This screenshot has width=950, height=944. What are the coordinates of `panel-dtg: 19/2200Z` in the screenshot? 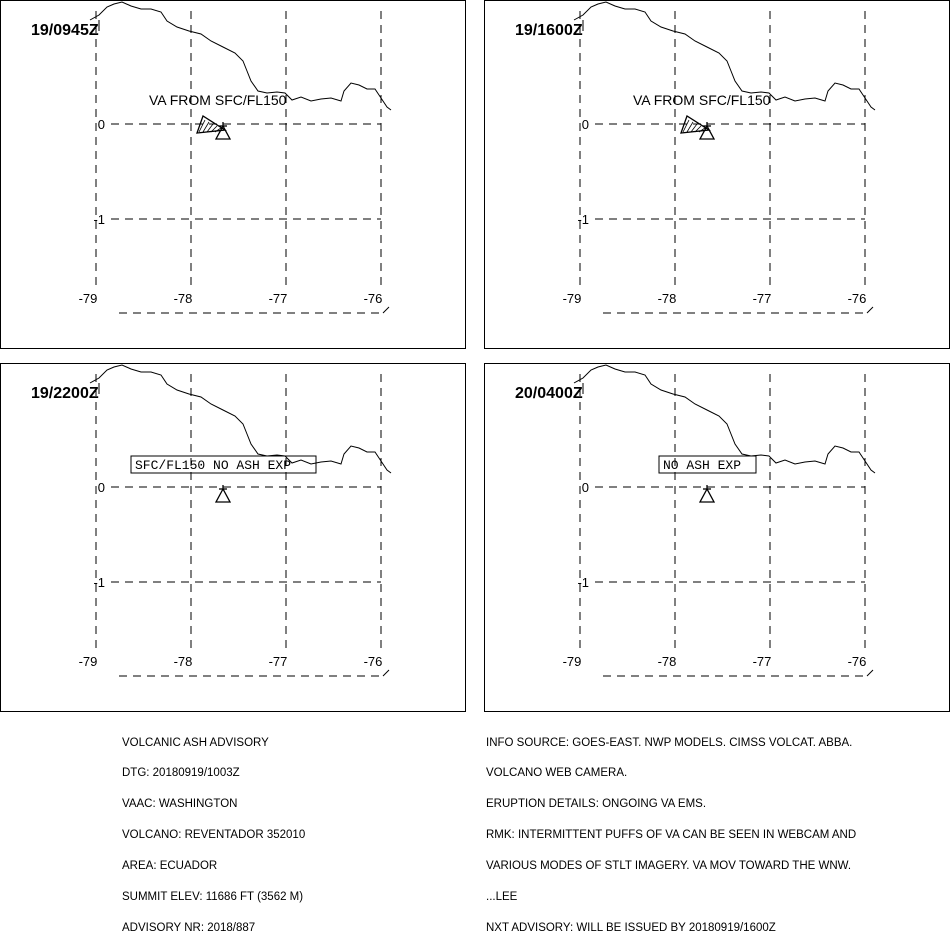 It's located at (65, 393).